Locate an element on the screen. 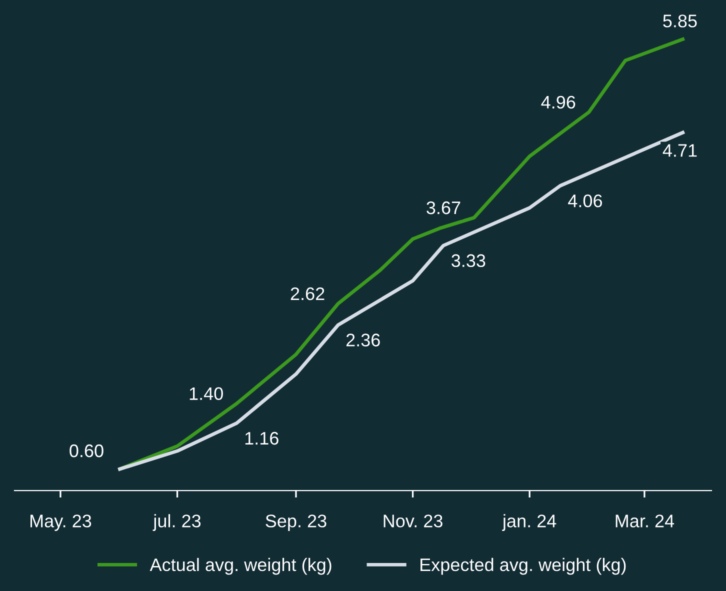  x-tick-label: May. 23 is located at coordinates (61, 522).